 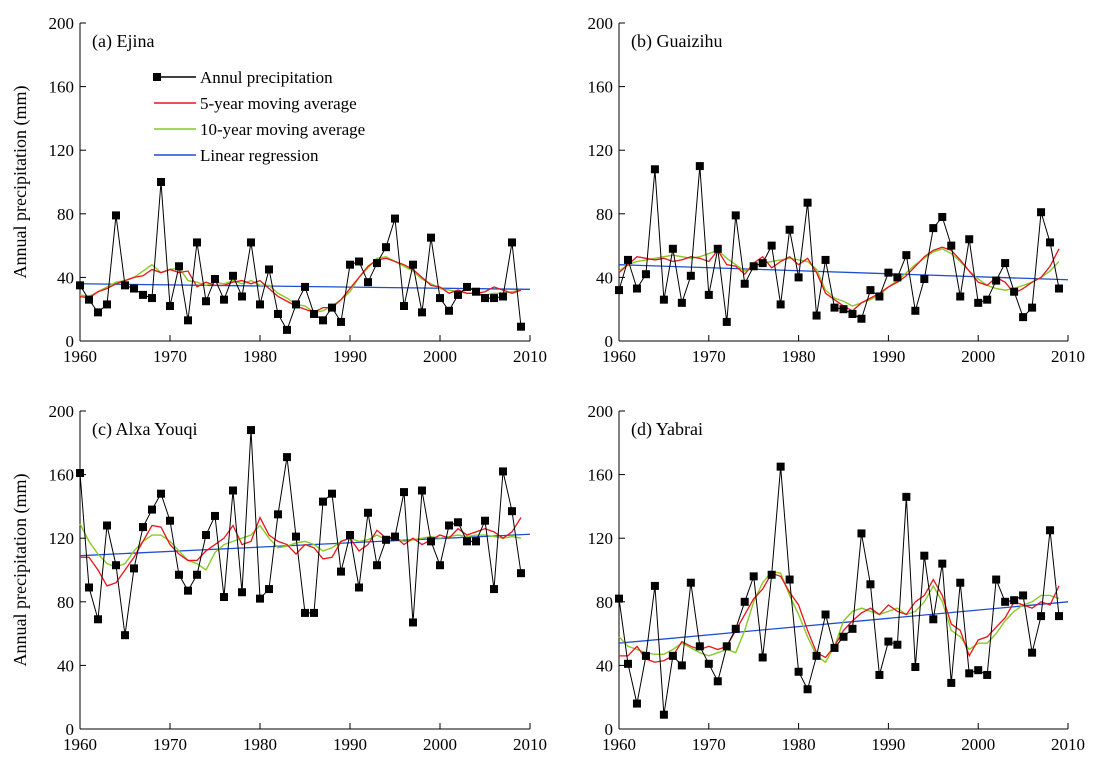 I want to click on panel-title: (d) Yabrai, so click(x=667, y=429).